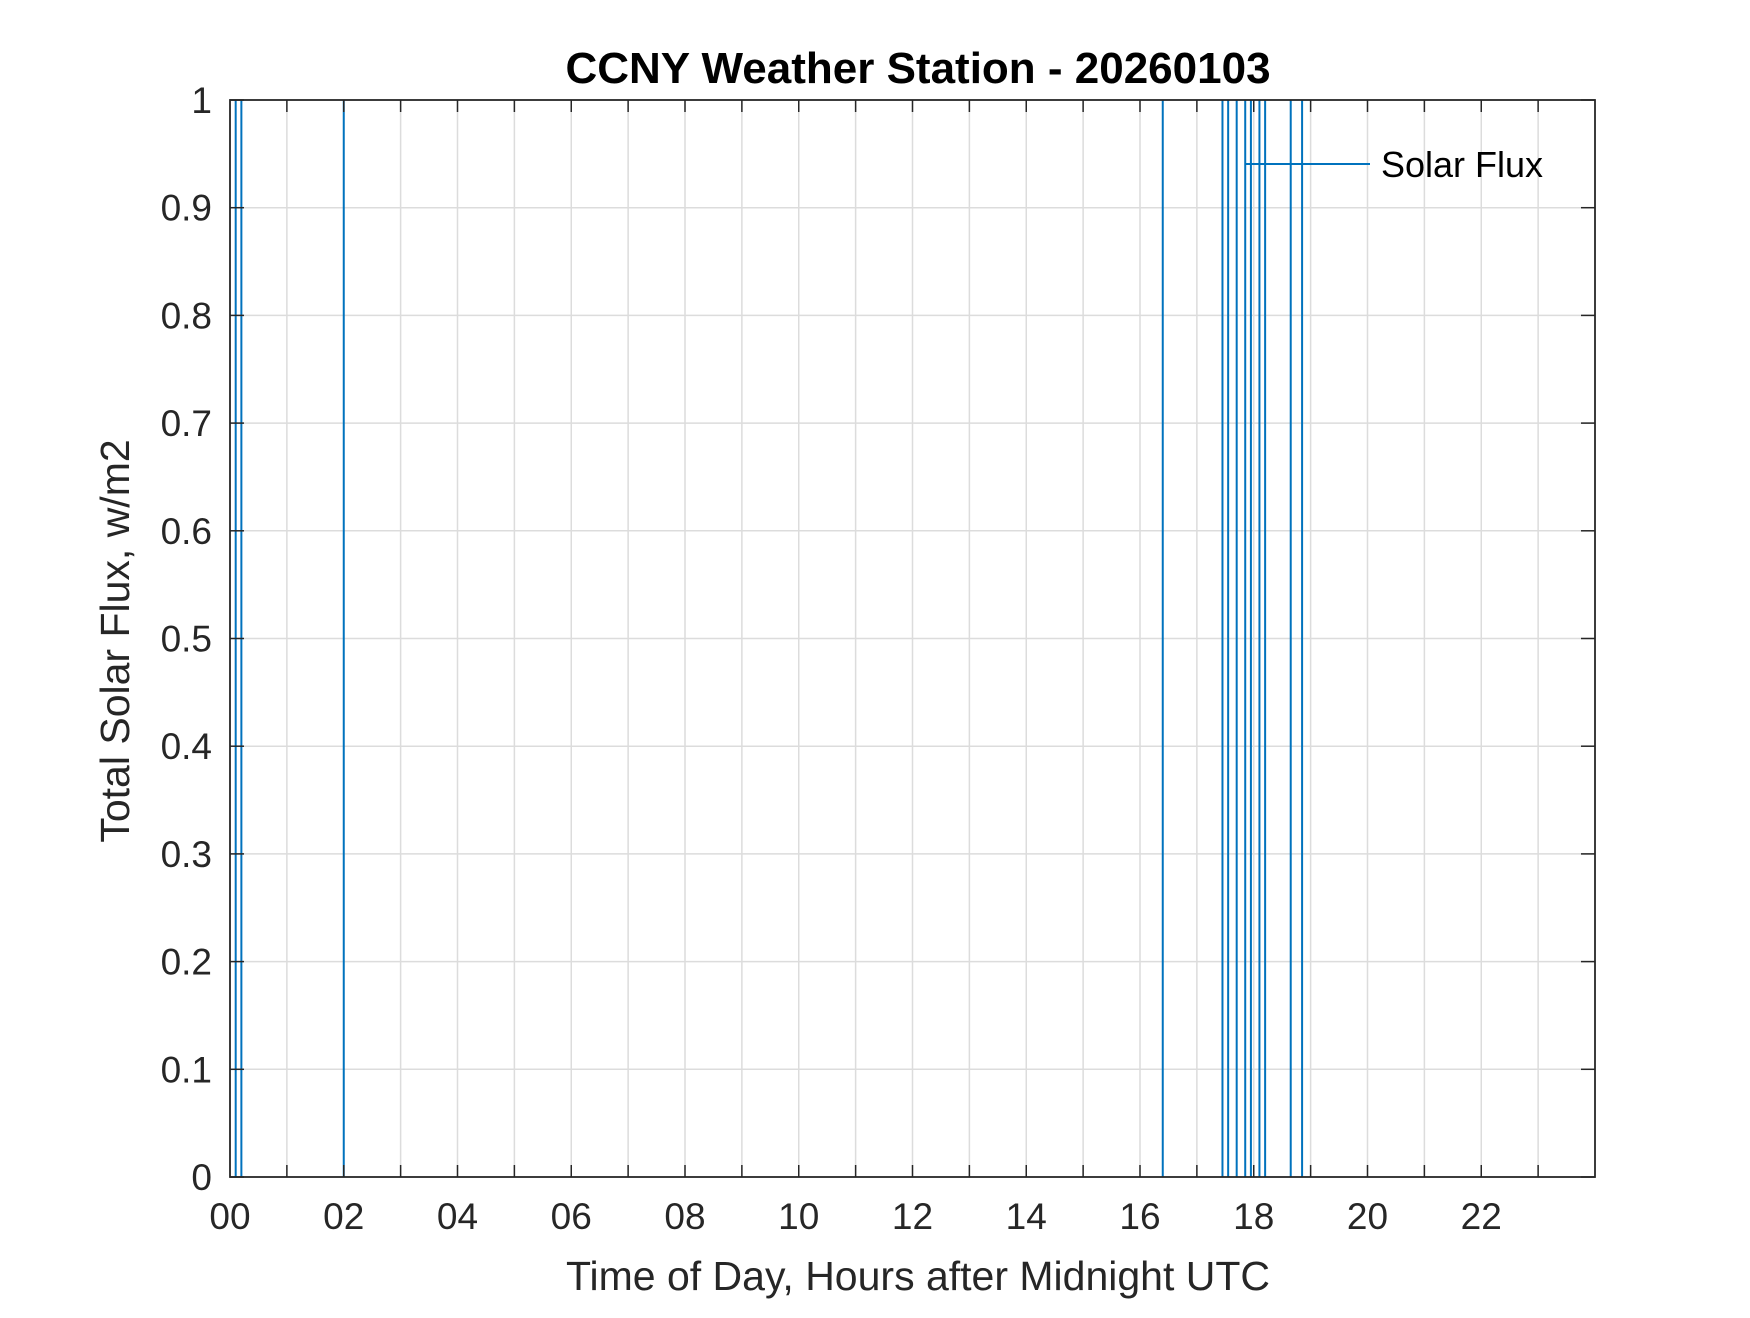 The image size is (1750, 1318). What do you see at coordinates (457, 1216) in the screenshot?
I see `x-tick-label: 04` at bounding box center [457, 1216].